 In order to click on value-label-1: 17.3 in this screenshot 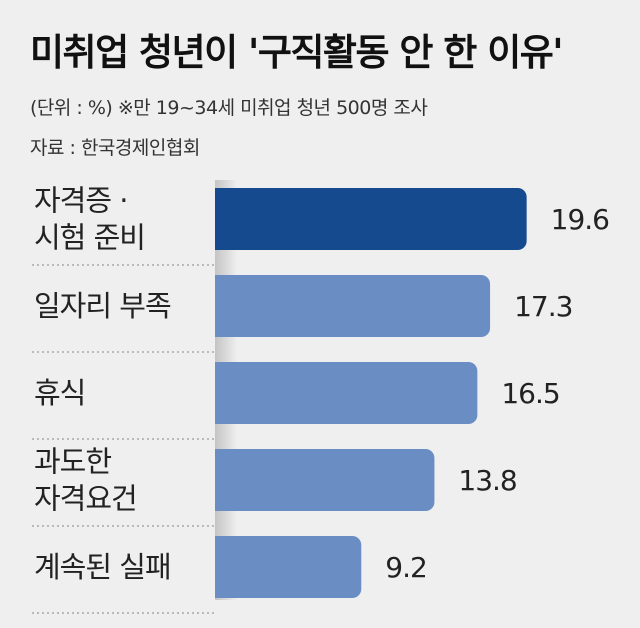, I will do `click(543, 306)`.